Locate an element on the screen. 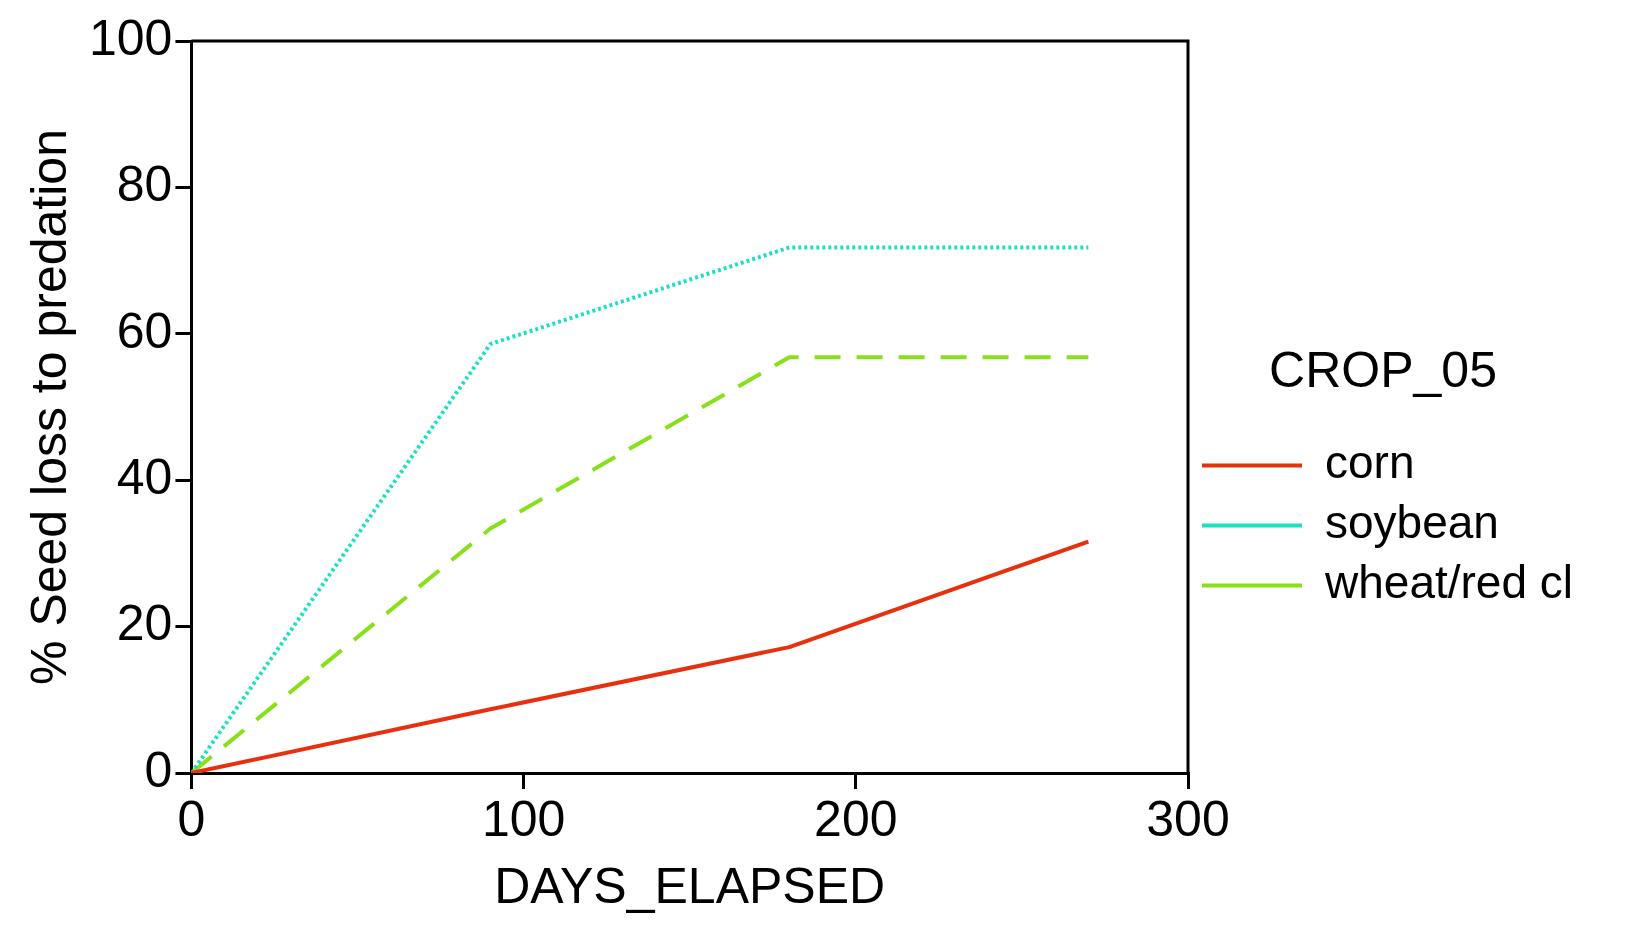  legend-label: wheat/red cl is located at coordinates (1449, 582).